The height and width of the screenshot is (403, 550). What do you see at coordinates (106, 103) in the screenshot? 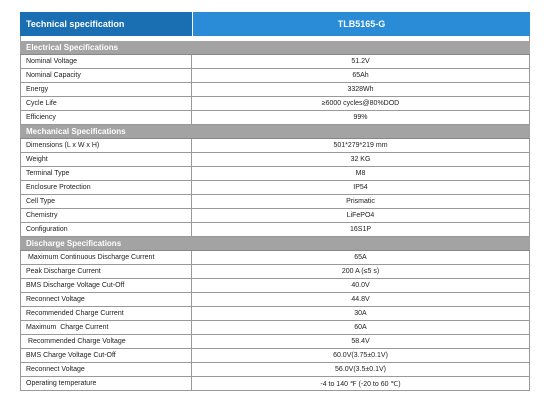
I see `spec-label: Cycle Life` at bounding box center [106, 103].